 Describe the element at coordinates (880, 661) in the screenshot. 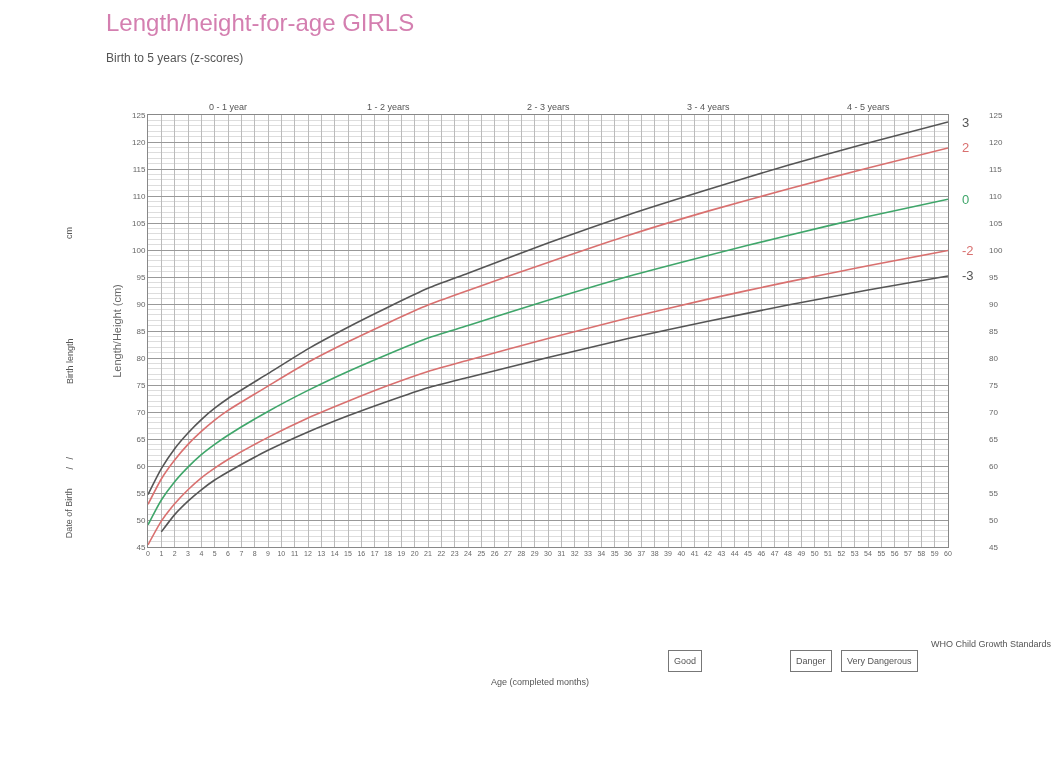

I see `text: Very Dangerous` at that location.